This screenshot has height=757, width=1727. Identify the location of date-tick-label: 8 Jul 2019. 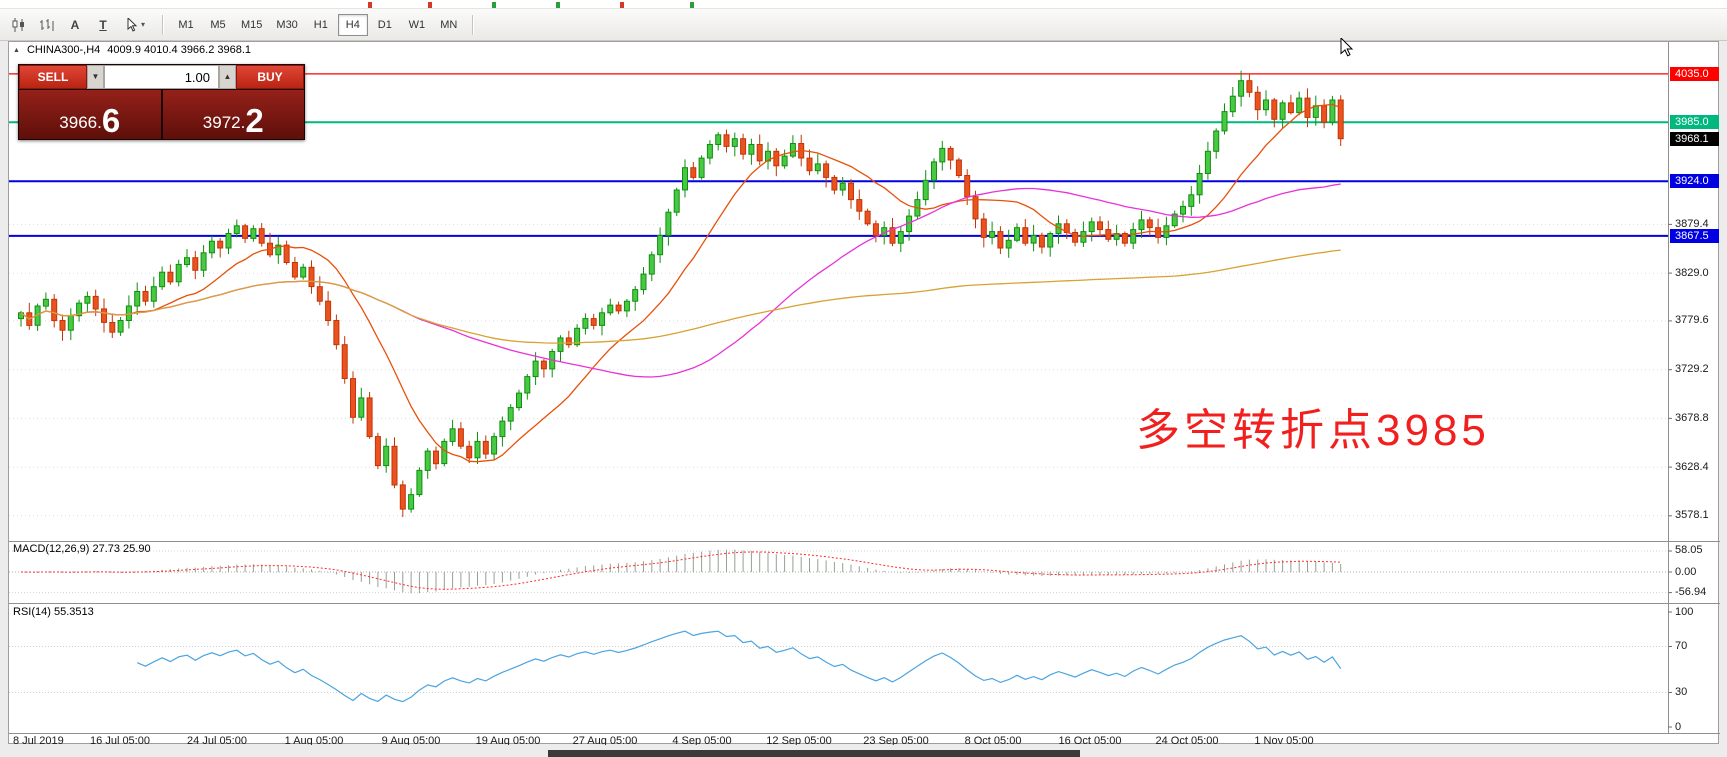
(38, 741).